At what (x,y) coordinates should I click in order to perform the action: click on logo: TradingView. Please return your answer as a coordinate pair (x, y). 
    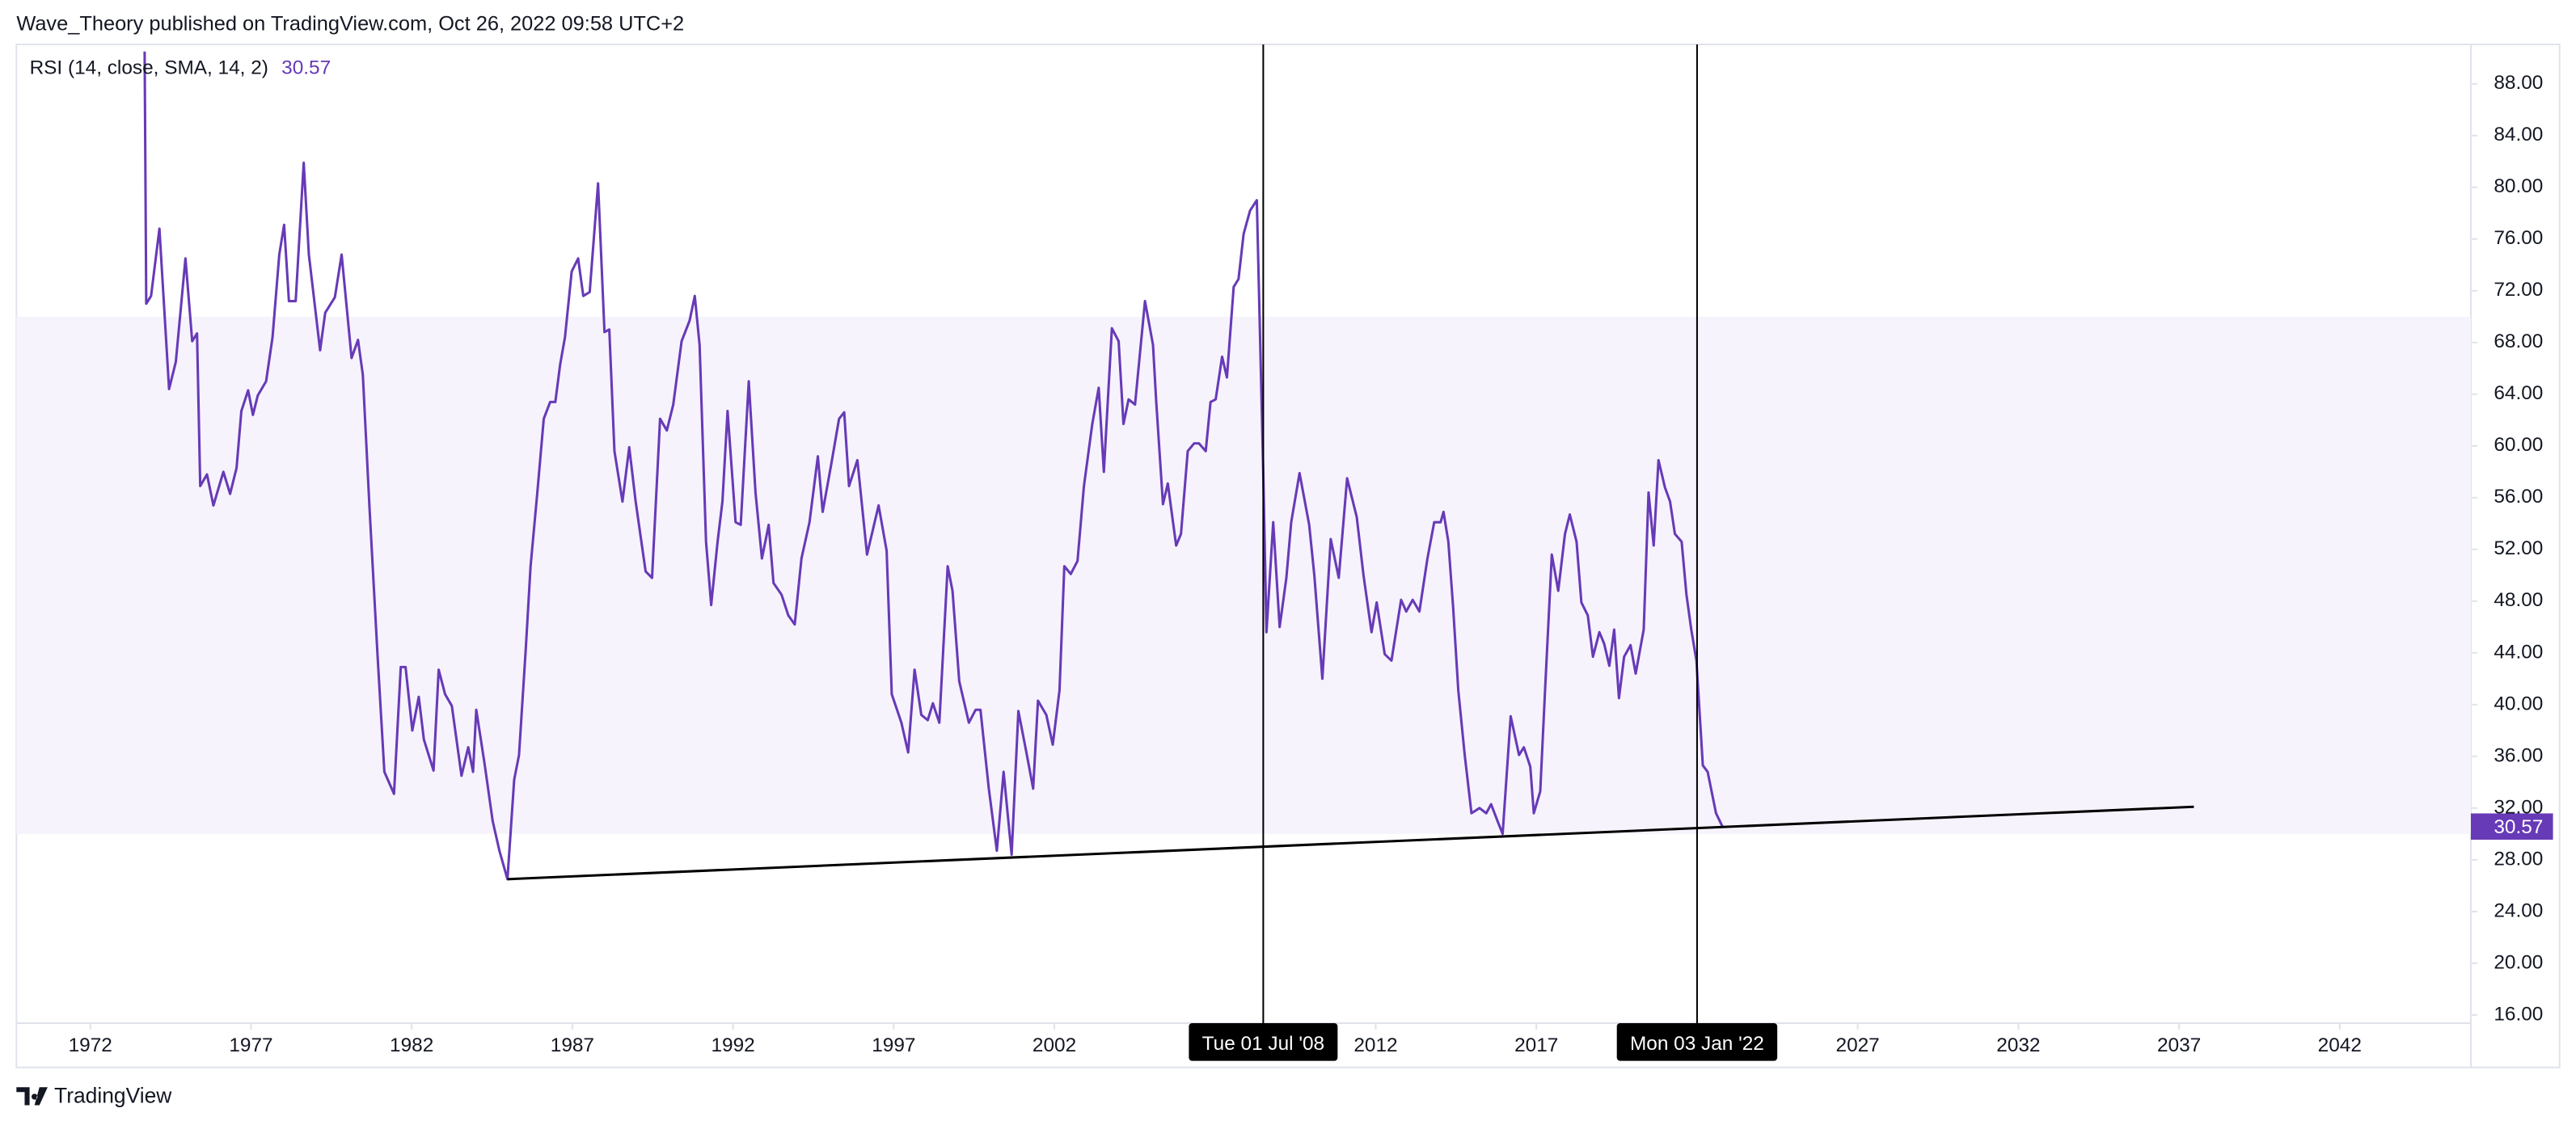
    Looking at the image, I should click on (94, 1095).